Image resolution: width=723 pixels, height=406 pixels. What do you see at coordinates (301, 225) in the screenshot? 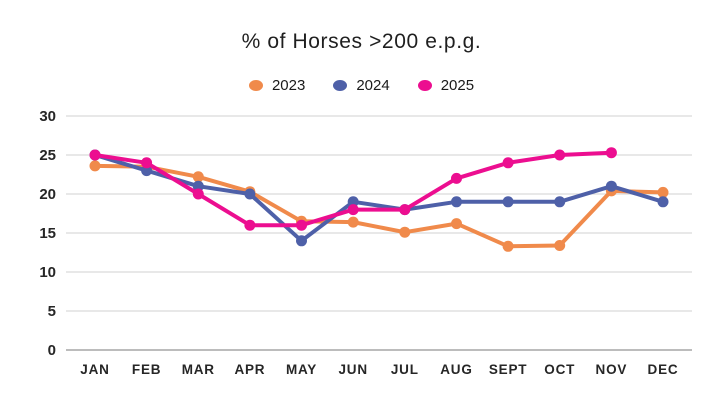
I see `data-point-2025-may` at bounding box center [301, 225].